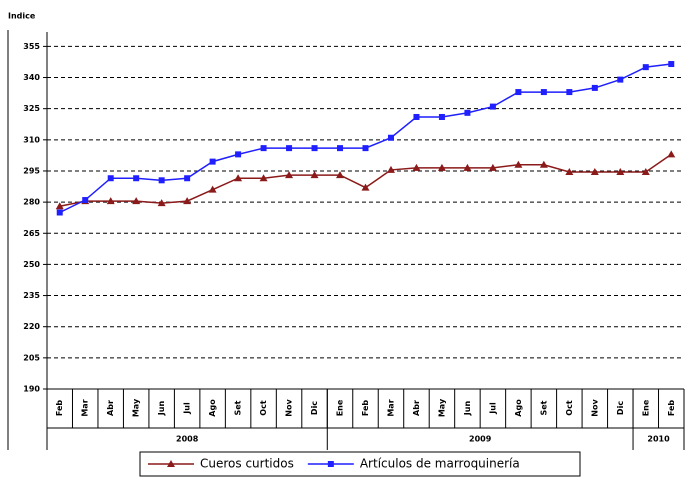 This screenshot has width=686, height=486. I want to click on series-line, so click(365, 180).